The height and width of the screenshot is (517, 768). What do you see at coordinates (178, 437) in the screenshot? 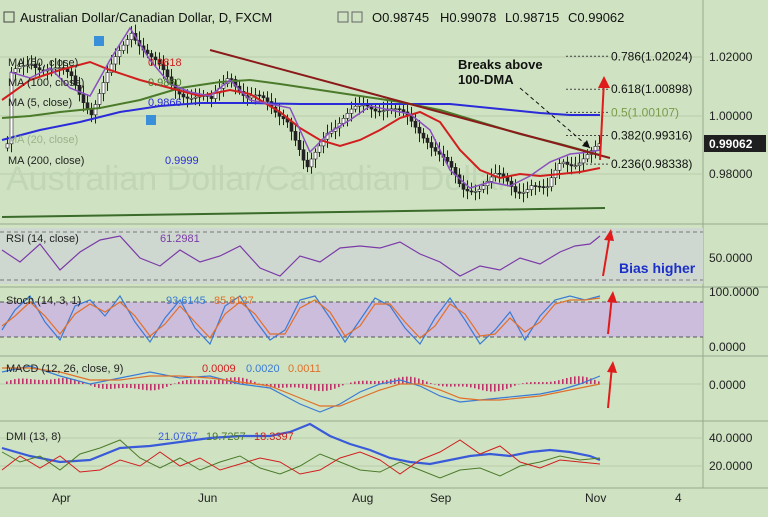
I see `dmi-adx-value: 21.0767` at bounding box center [178, 437].